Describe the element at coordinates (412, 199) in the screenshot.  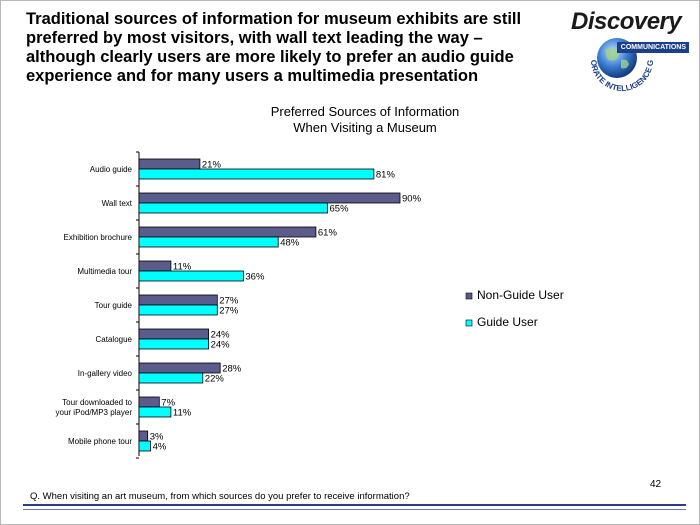
I see `data-label: 90%` at that location.